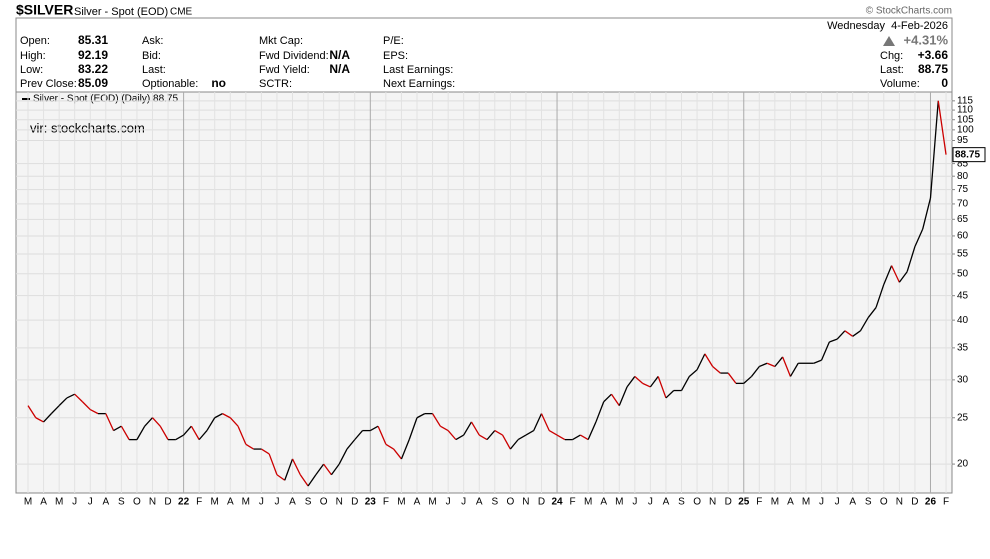  Describe the element at coordinates (931, 502) in the screenshot. I see `x-tick-label: 26` at that location.